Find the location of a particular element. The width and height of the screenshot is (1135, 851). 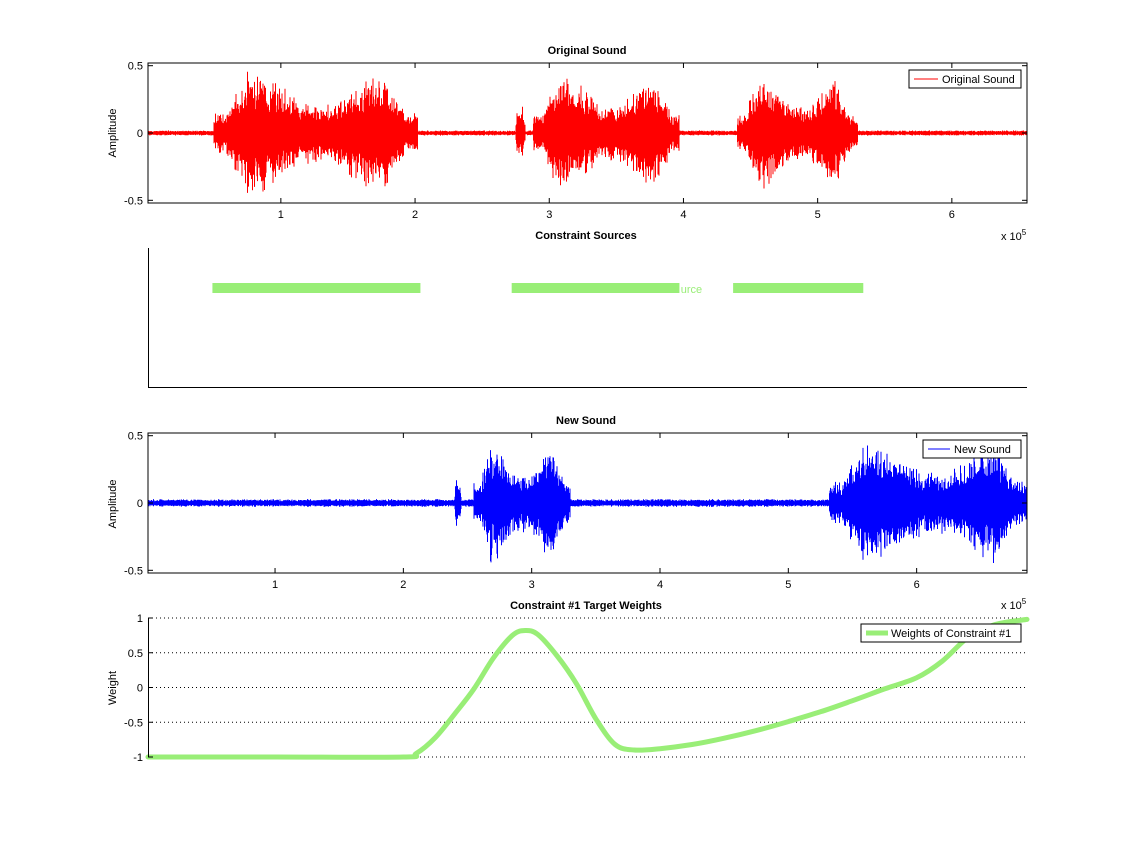

new-sound-x-ticks: 1 2 3 4 5 6 is located at coordinates (596, 512).